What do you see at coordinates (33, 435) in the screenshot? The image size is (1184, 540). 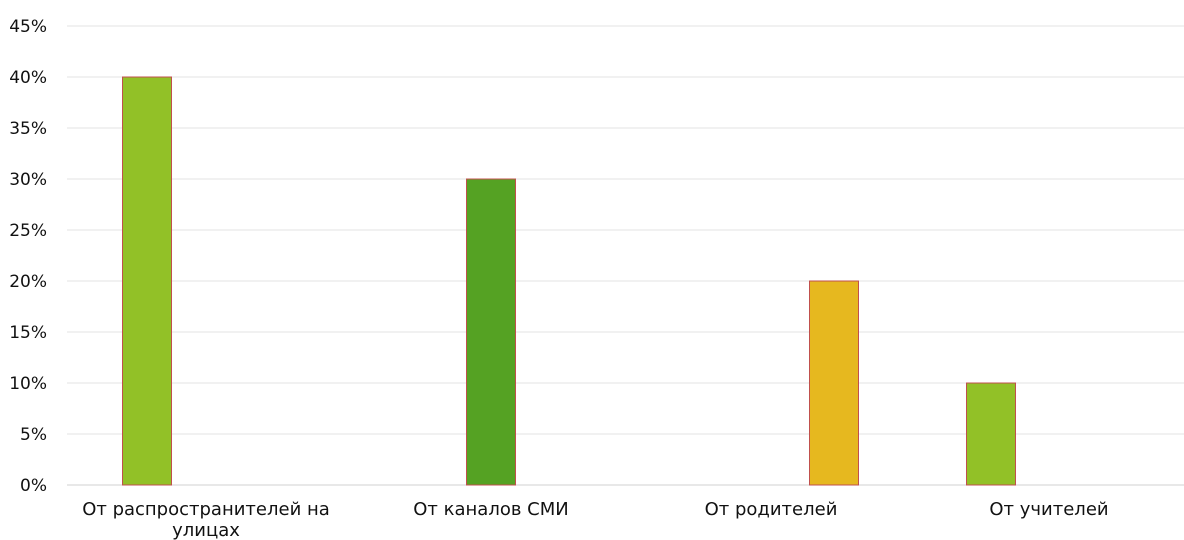 I see `y-tick-label: 5%` at bounding box center [33, 435].